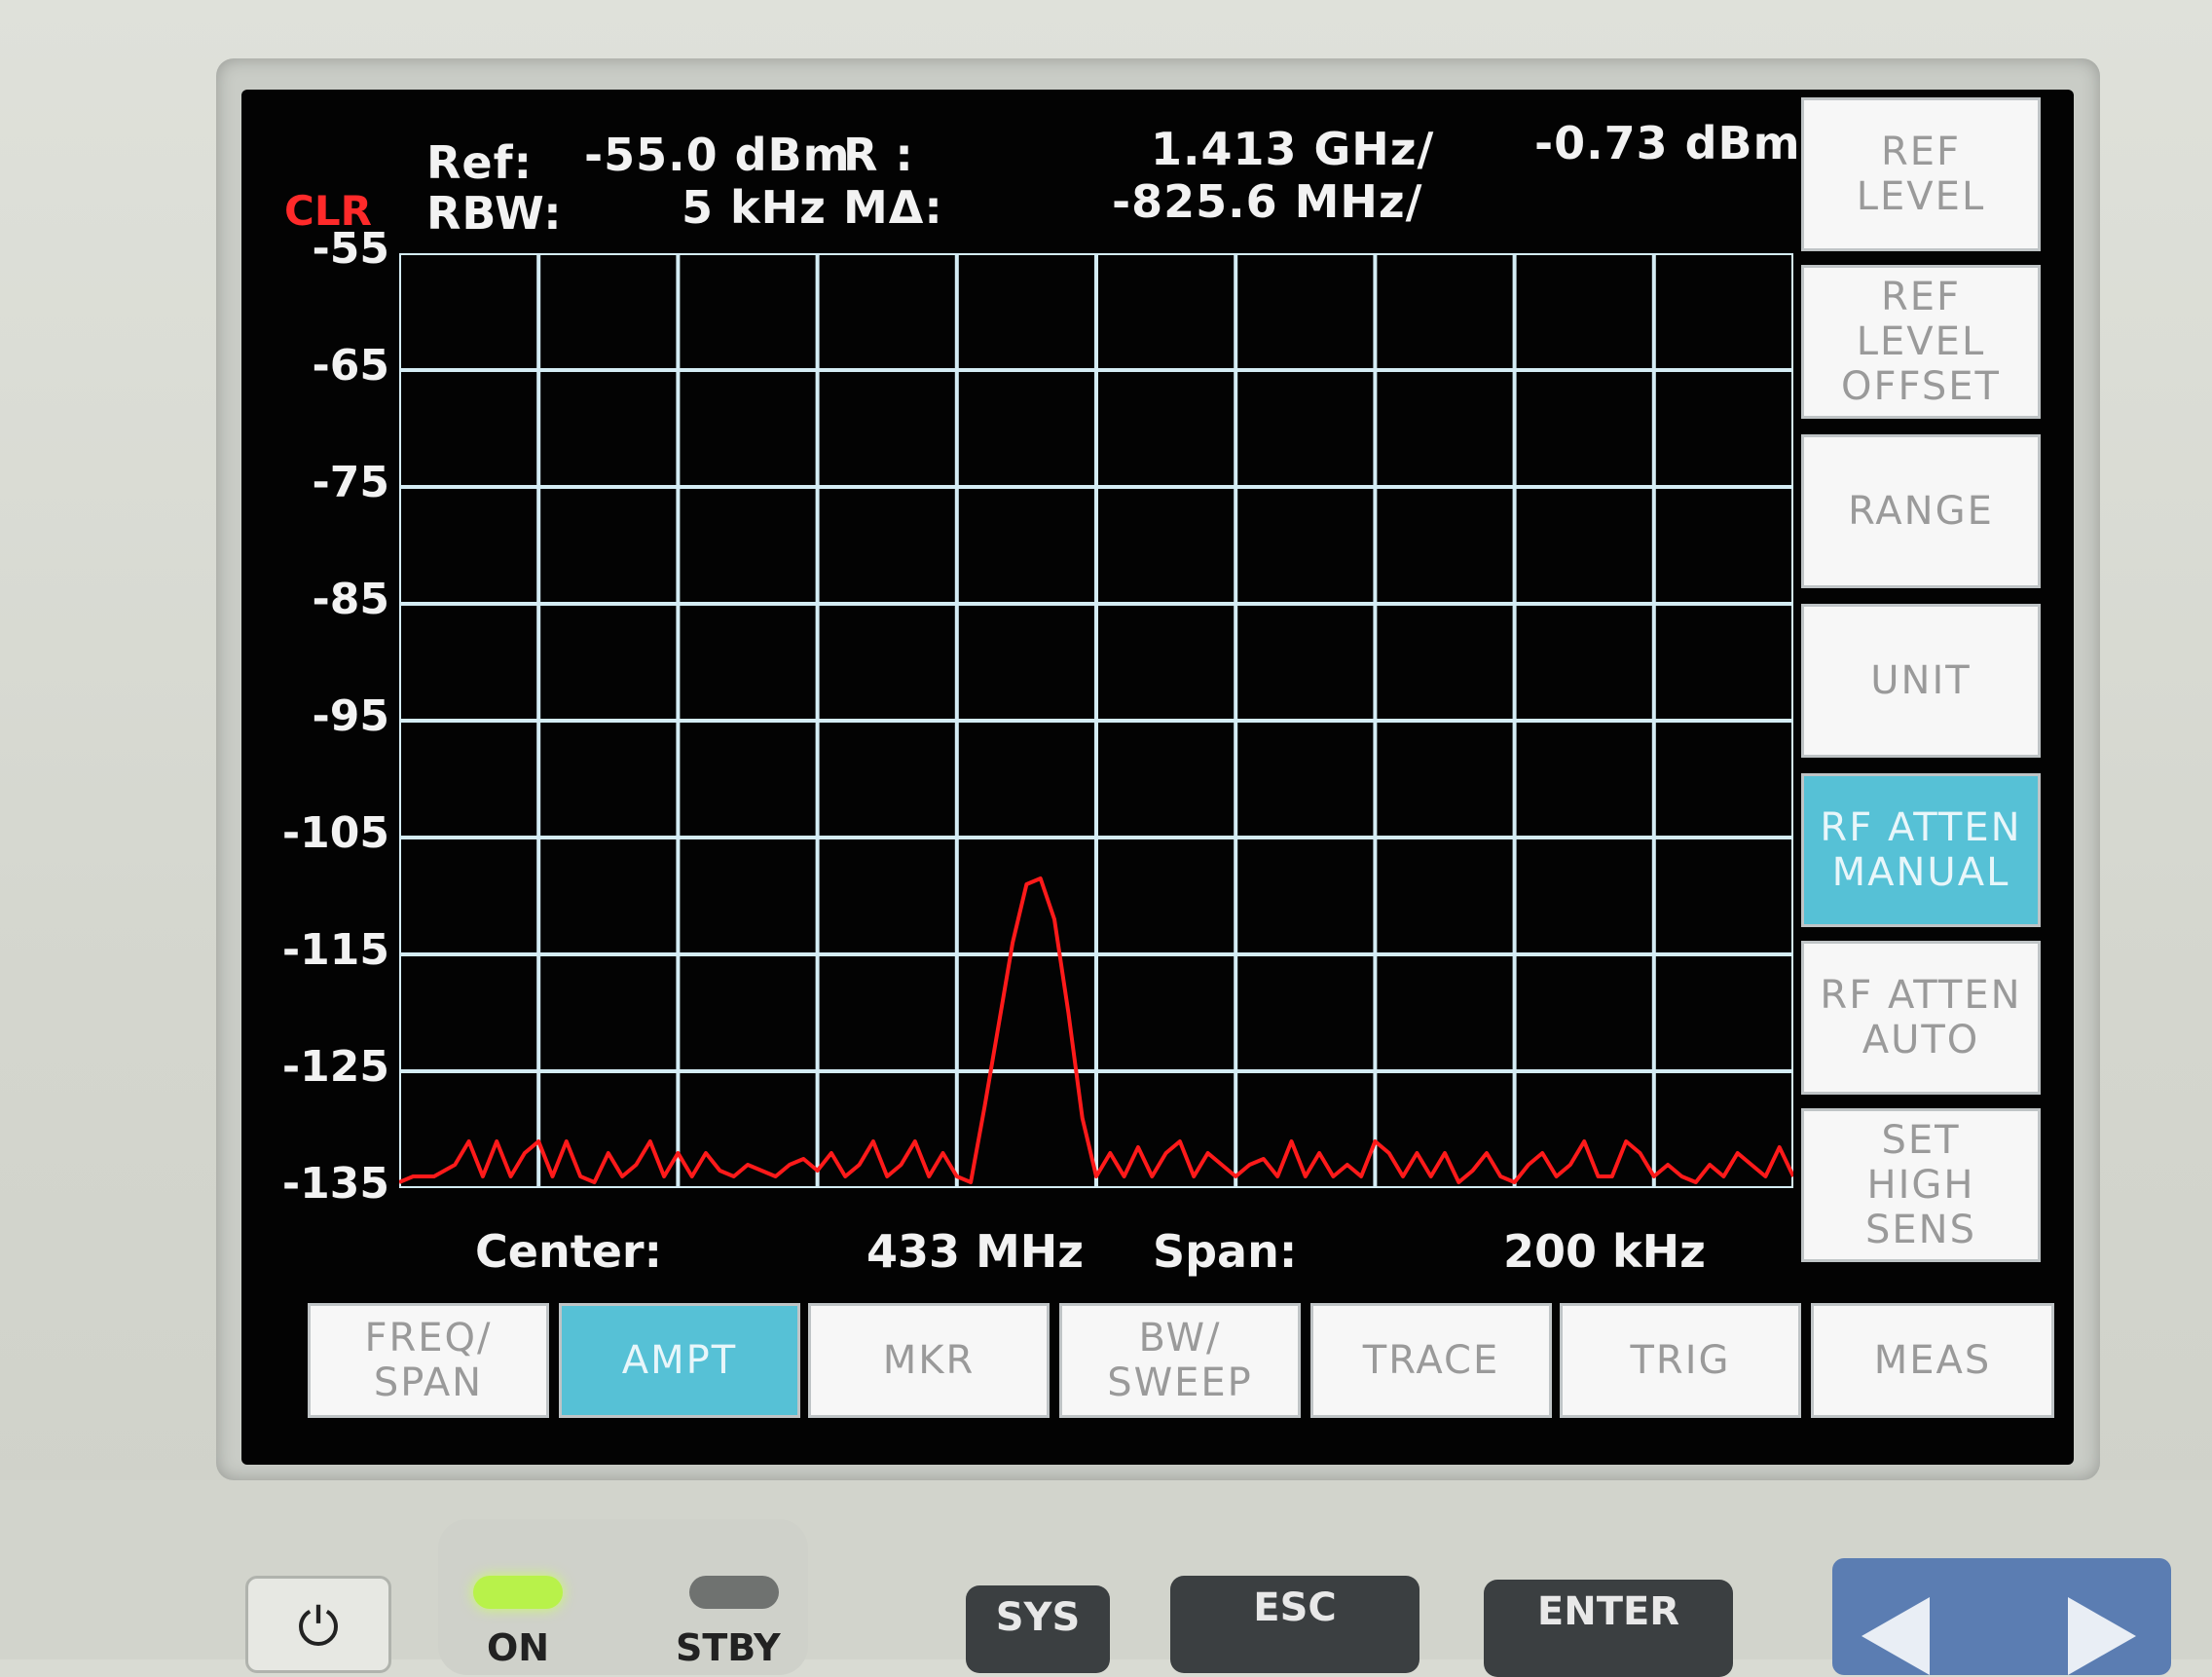 The height and width of the screenshot is (1677, 2212). Describe the element at coordinates (1921, 1185) in the screenshot. I see `softkey-7: SET HIGH SENS` at that location.